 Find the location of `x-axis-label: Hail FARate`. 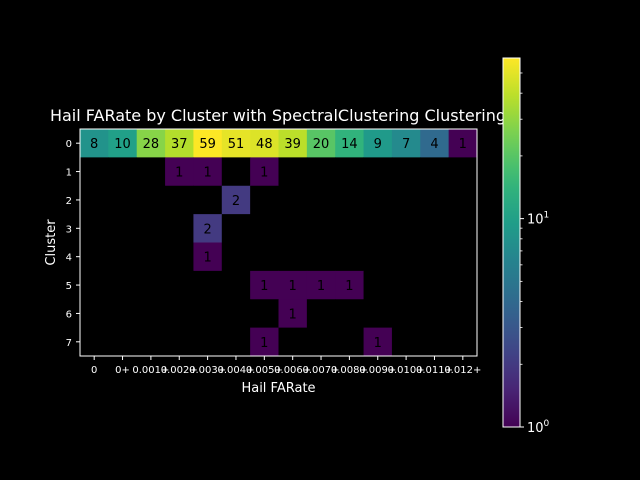

x-axis-label: Hail FARate is located at coordinates (278, 388).